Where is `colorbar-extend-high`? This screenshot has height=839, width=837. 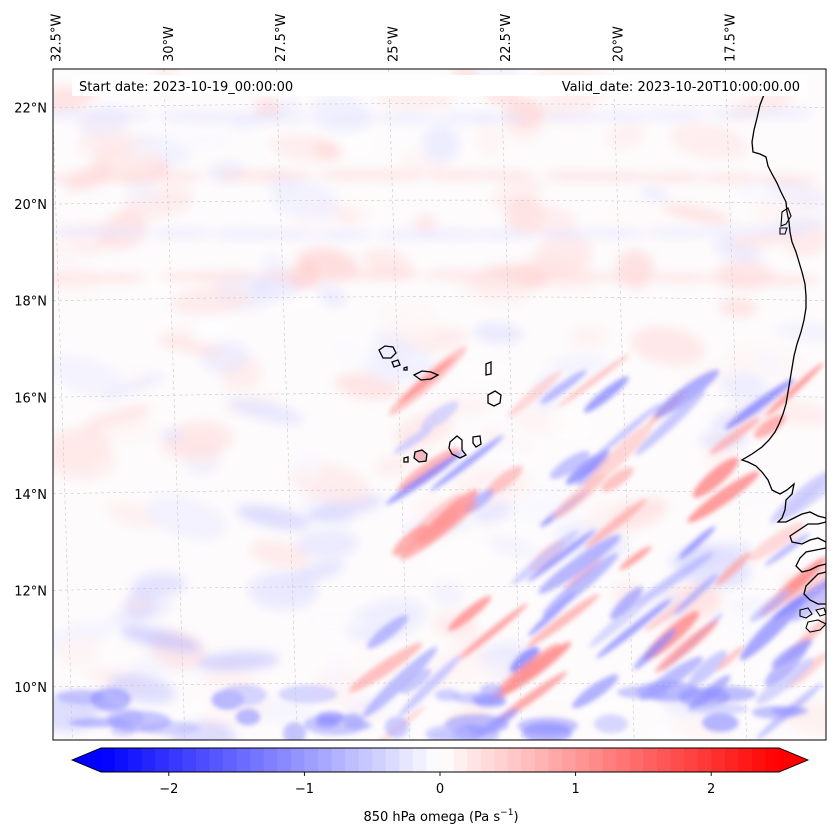
colorbar-extend-high is located at coordinates (793, 760).